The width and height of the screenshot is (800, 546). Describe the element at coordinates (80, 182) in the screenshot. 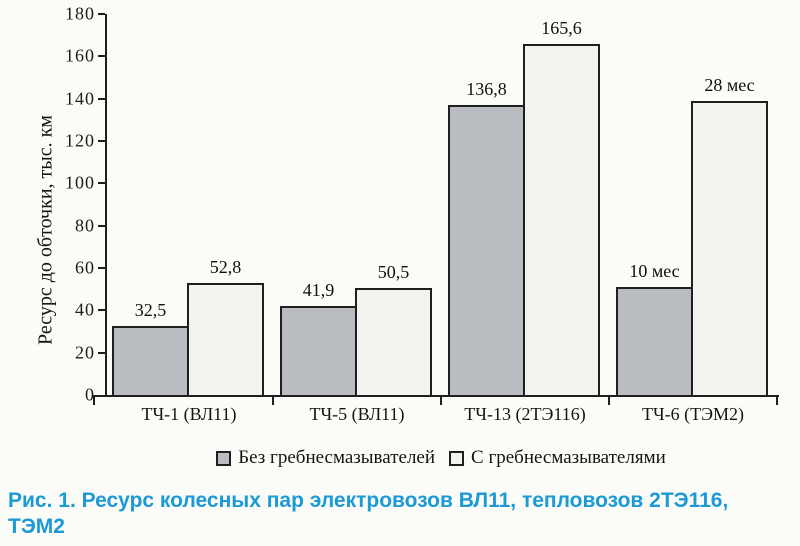

I see `y-tick-label: 100` at that location.